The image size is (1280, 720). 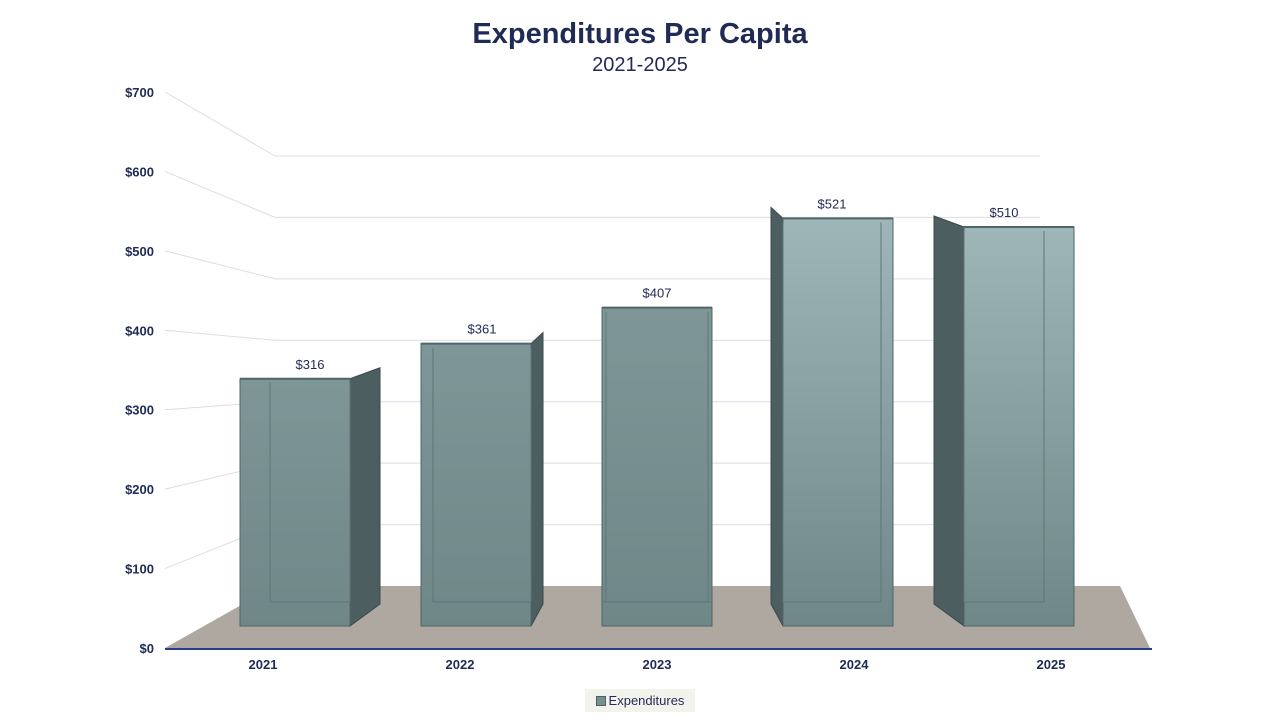 What do you see at coordinates (139, 92) in the screenshot?
I see `y-tick-label: $700` at bounding box center [139, 92].